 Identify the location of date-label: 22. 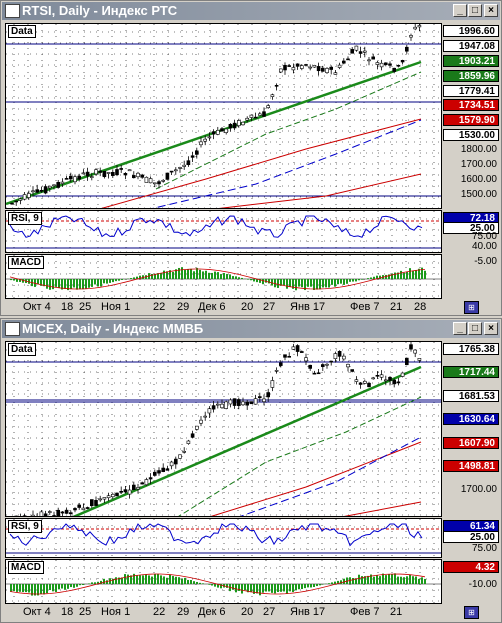
(159, 612).